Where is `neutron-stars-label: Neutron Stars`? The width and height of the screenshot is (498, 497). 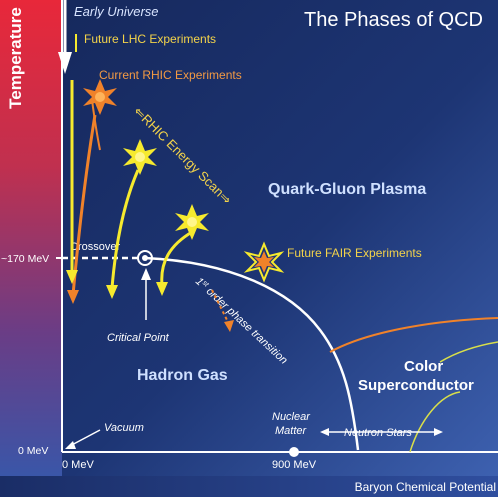 neutron-stars-label: Neutron Stars is located at coordinates (378, 433).